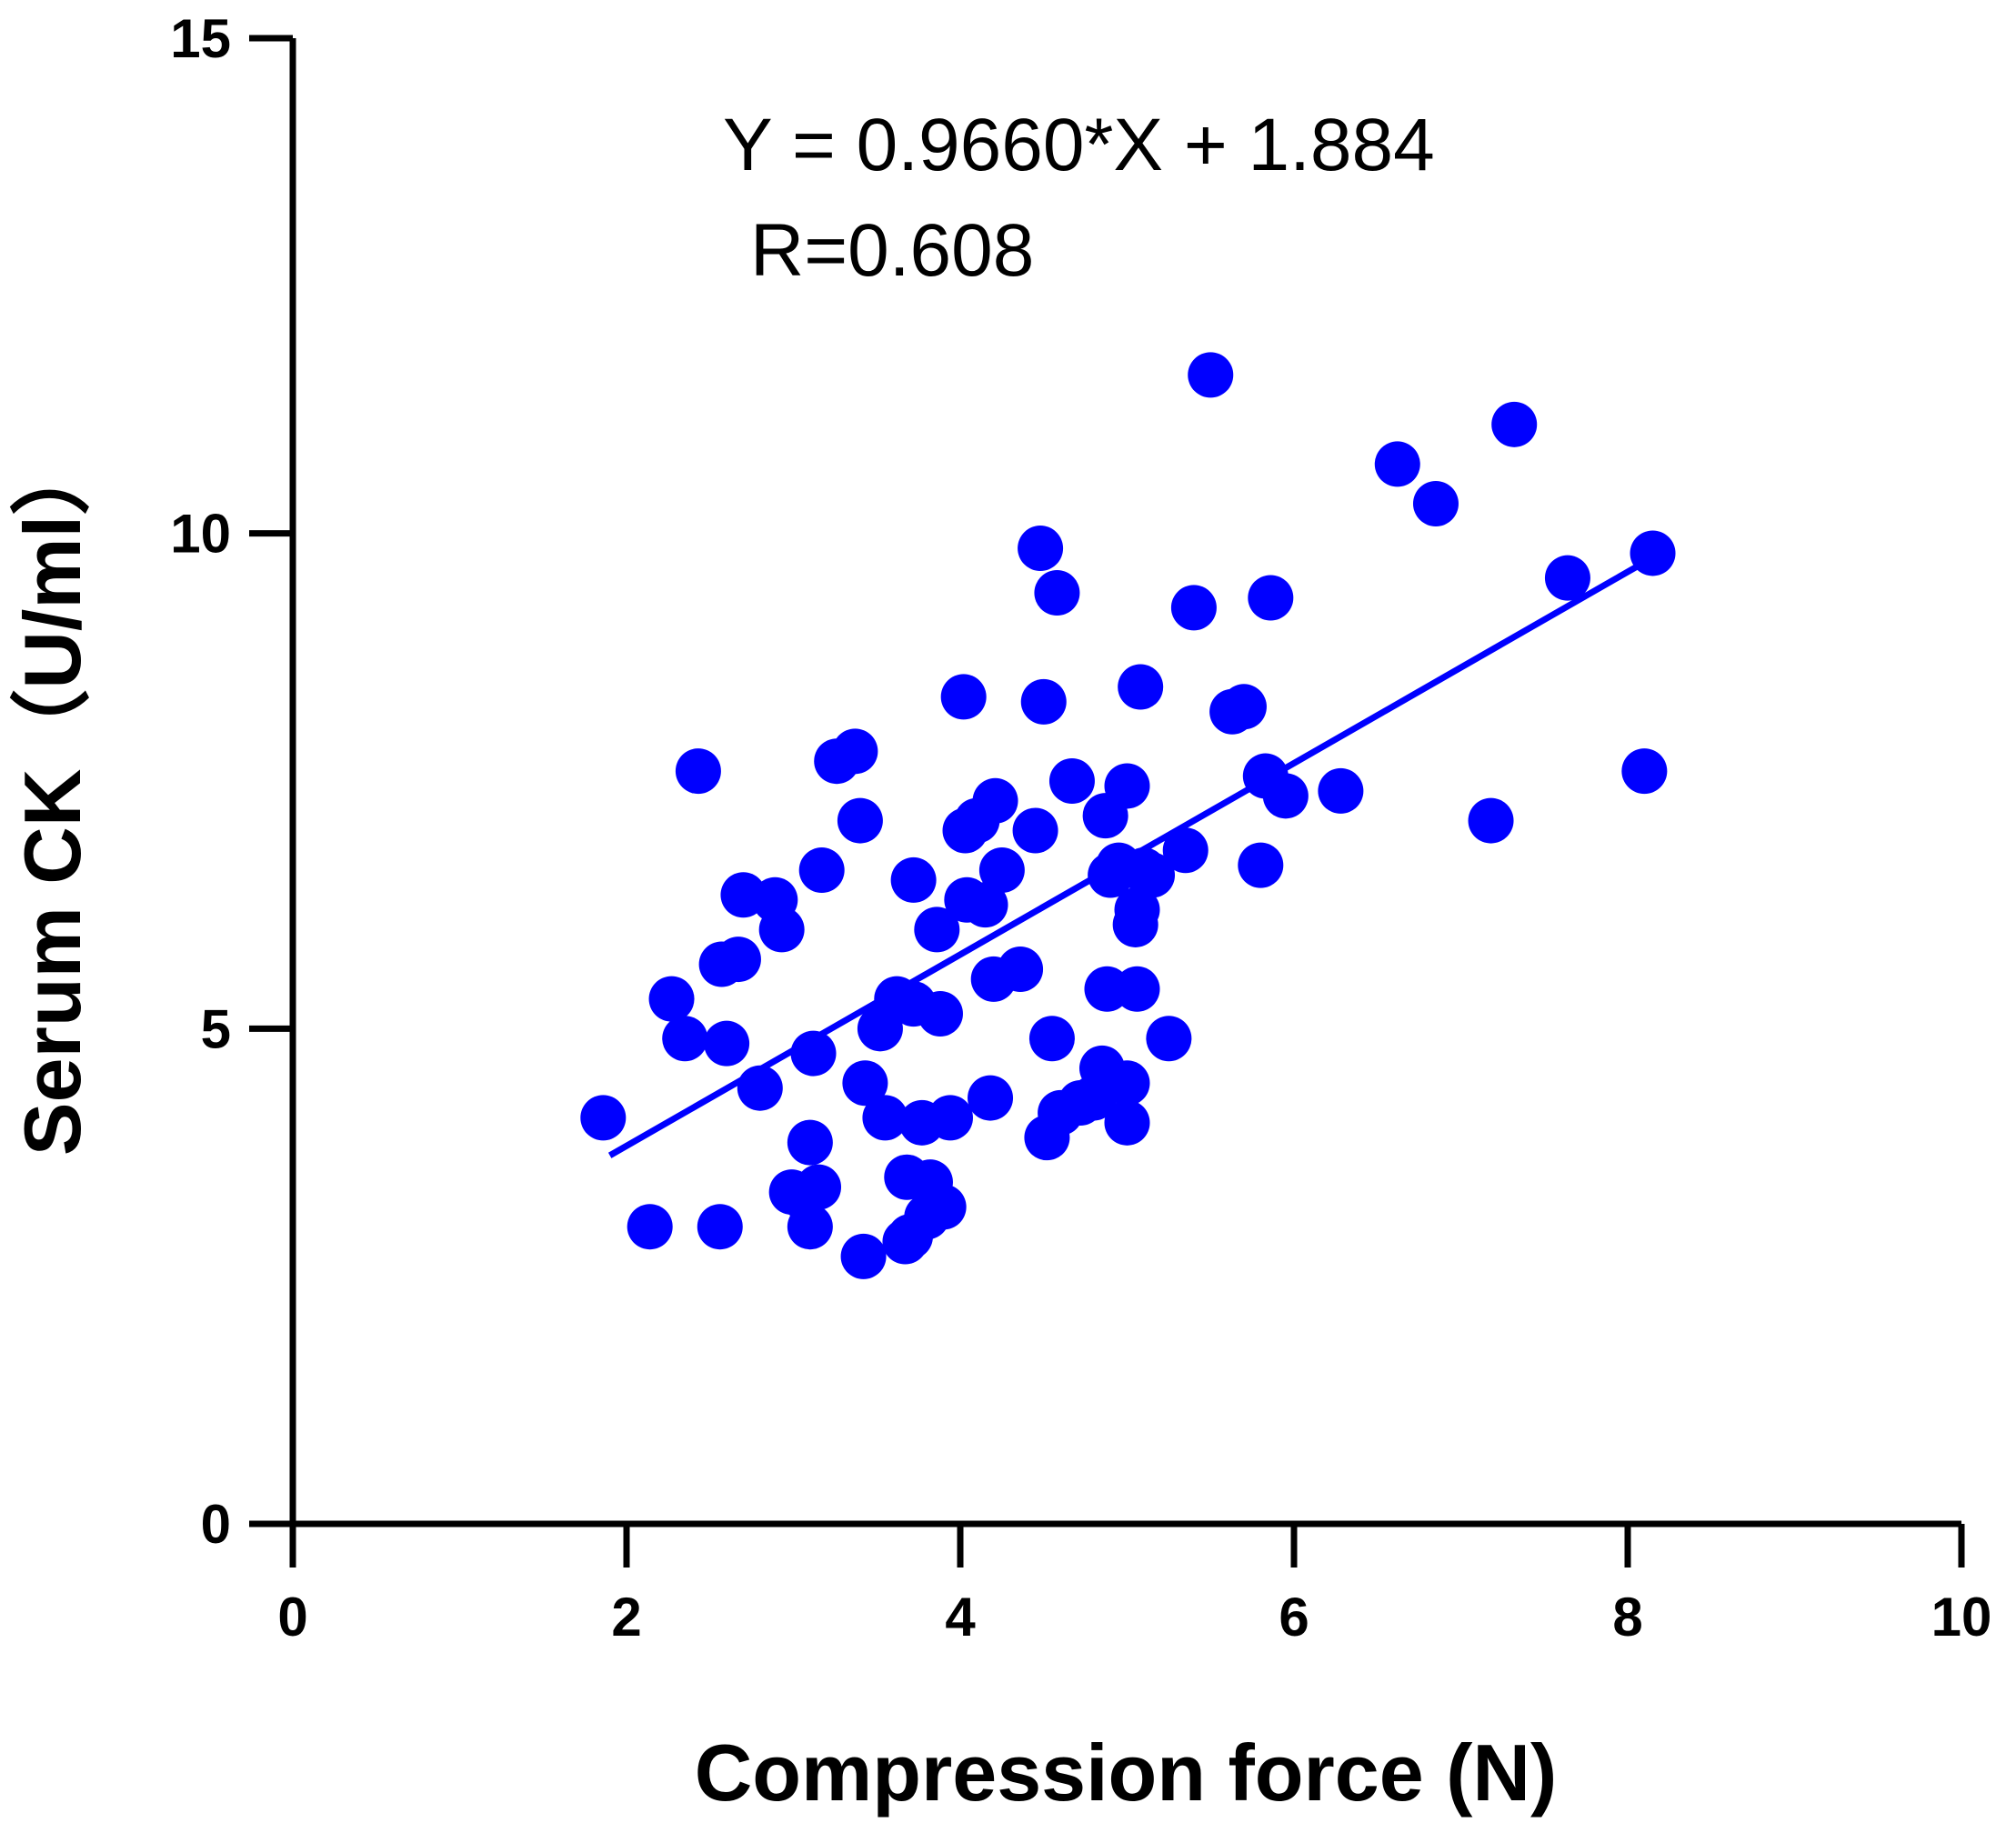 The image size is (2016, 1843). What do you see at coordinates (216, 1524) in the screenshot?
I see `y-tick-label: 0` at bounding box center [216, 1524].